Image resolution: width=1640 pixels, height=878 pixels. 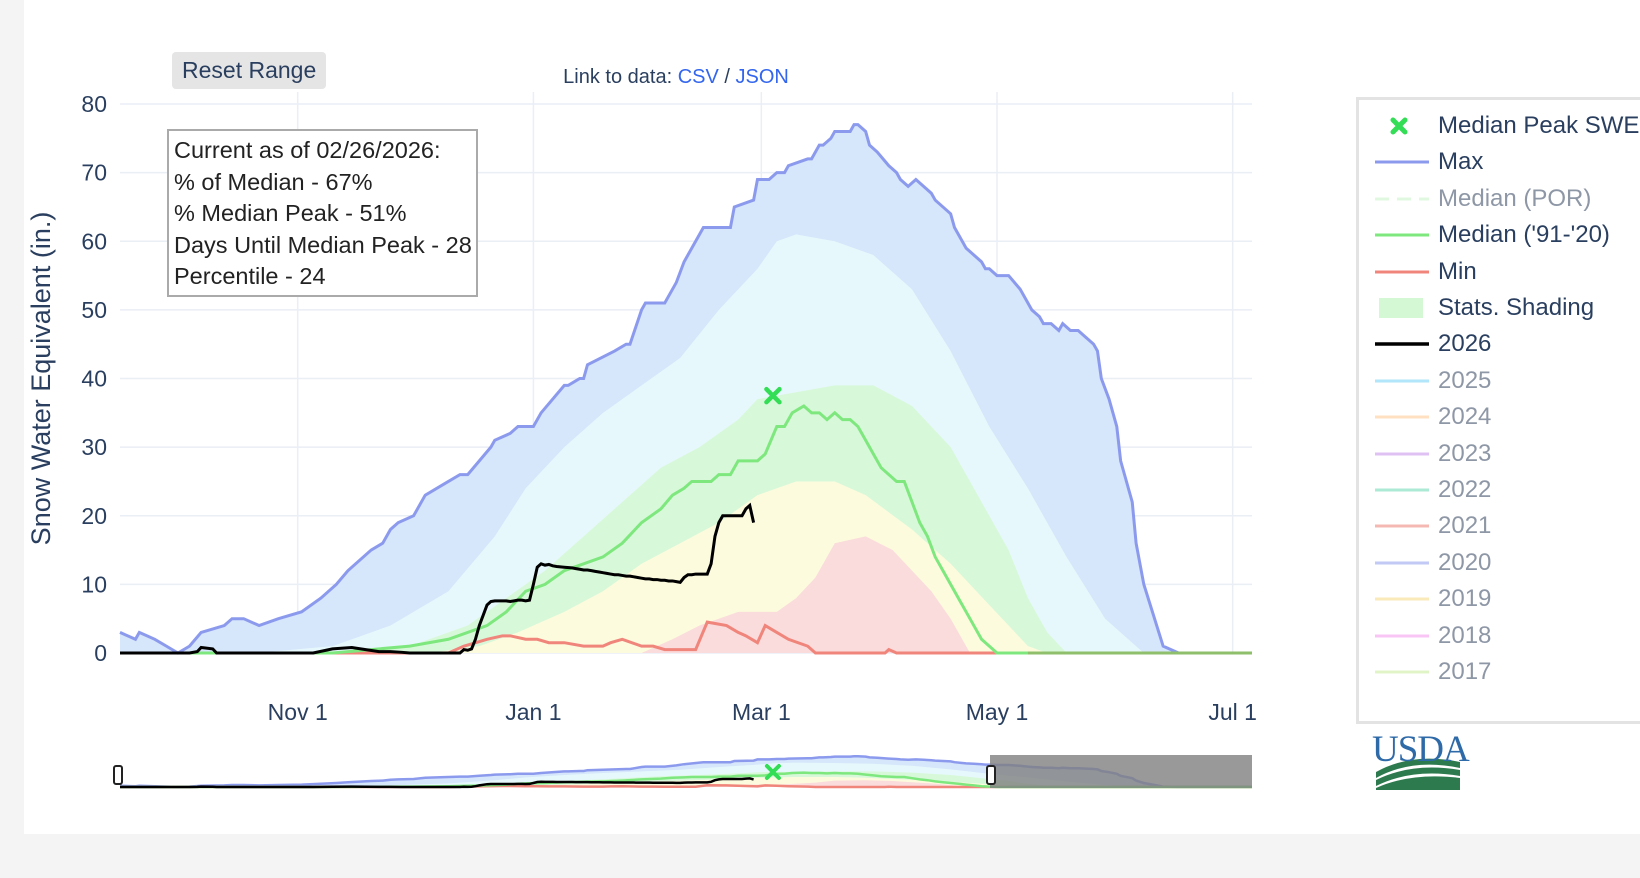 What do you see at coordinates (772, 772) in the screenshot?
I see `slider-median-peak-marker` at bounding box center [772, 772].